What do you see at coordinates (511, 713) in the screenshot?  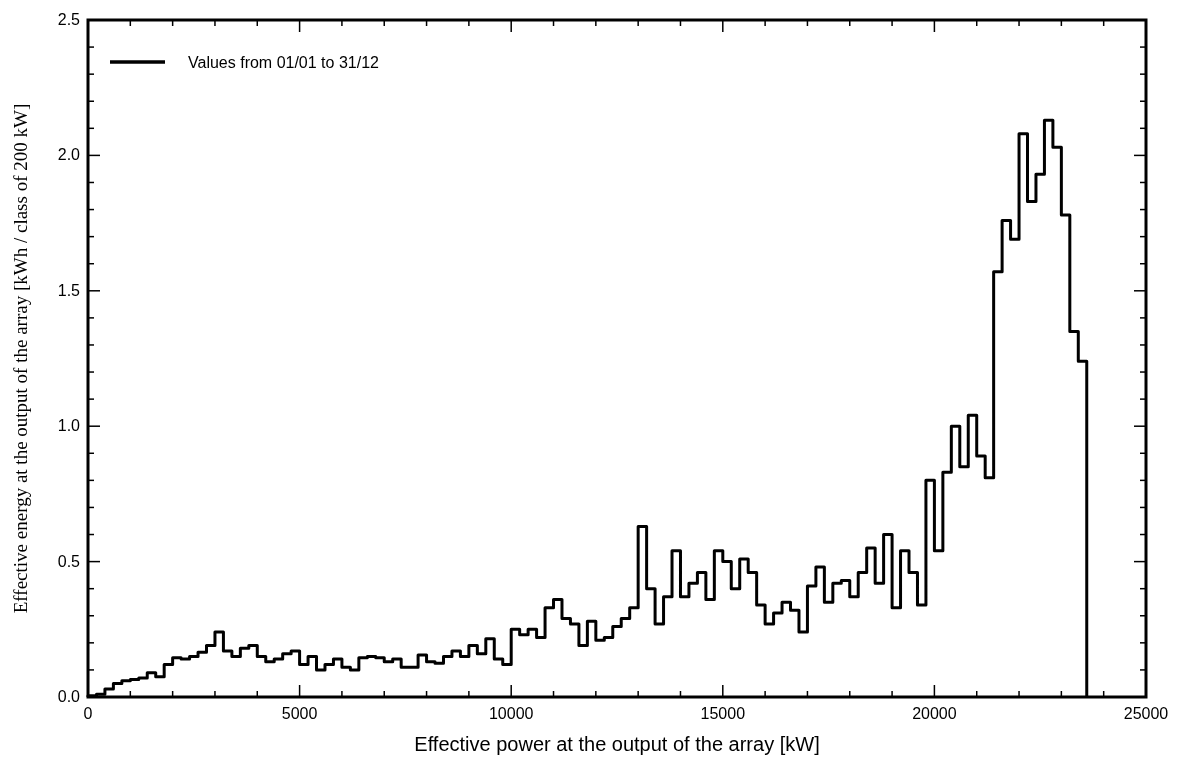 I see `x-tick-label: 10000` at bounding box center [511, 713].